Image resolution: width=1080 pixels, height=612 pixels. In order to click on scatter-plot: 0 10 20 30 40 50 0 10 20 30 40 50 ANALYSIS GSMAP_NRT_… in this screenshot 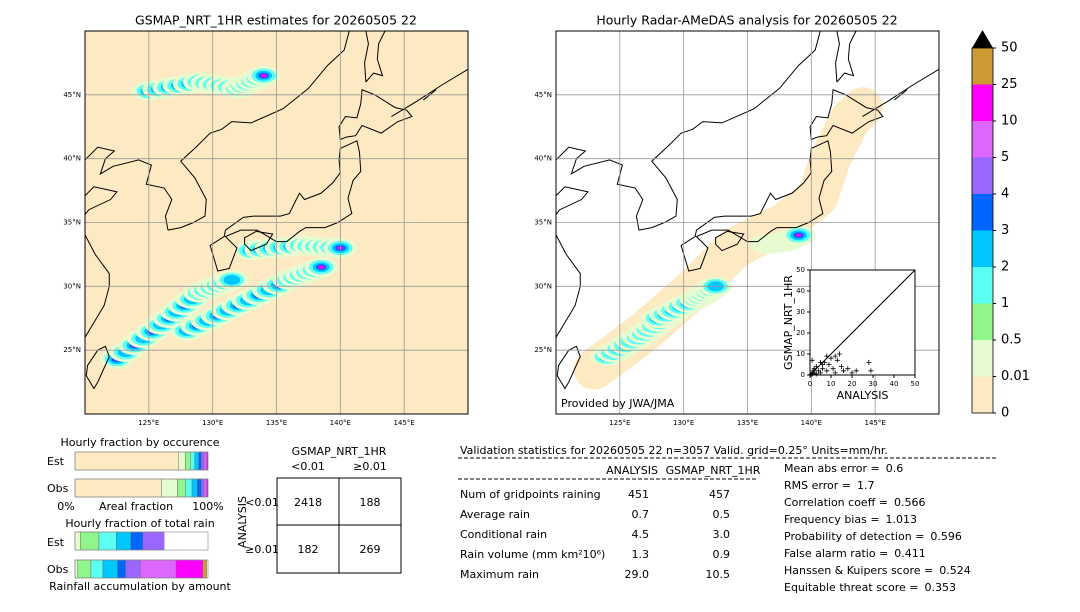, I will do `click(850, 334)`.